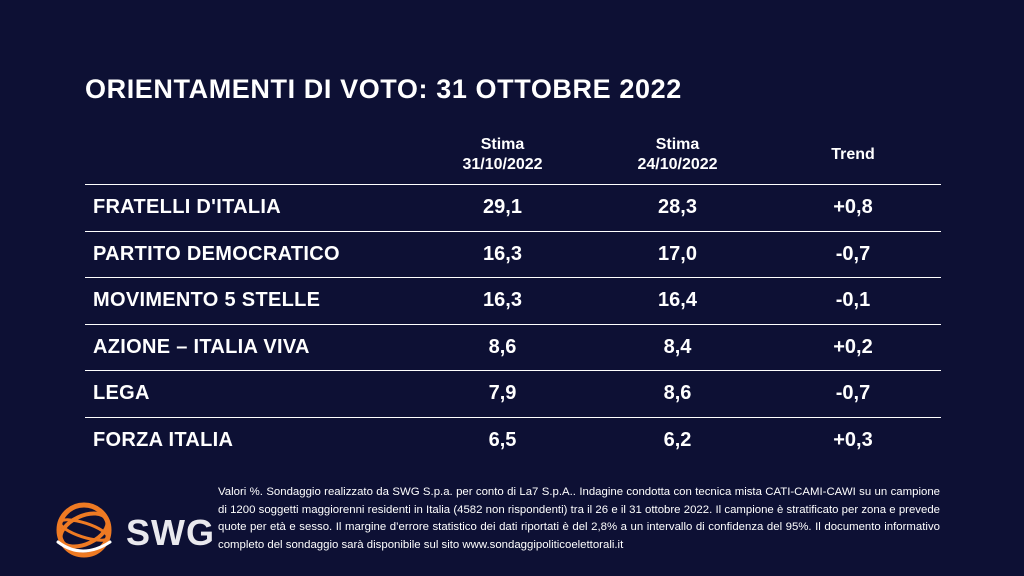  I want to click on trend-value: -0,1, so click(853, 300).